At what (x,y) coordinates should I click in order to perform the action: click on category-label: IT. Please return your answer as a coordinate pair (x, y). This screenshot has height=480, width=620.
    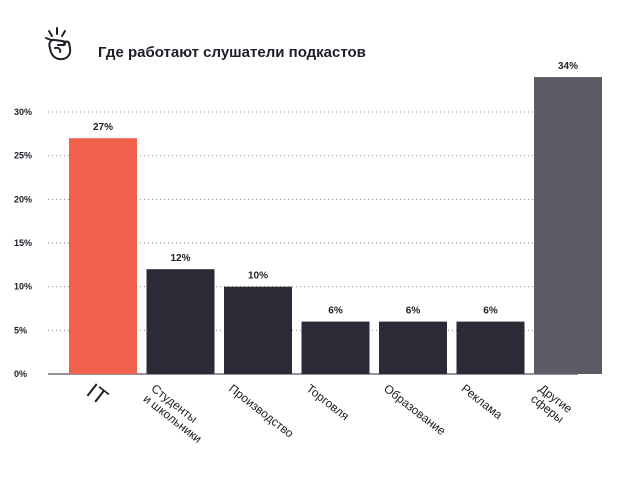
    Looking at the image, I should click on (97, 394).